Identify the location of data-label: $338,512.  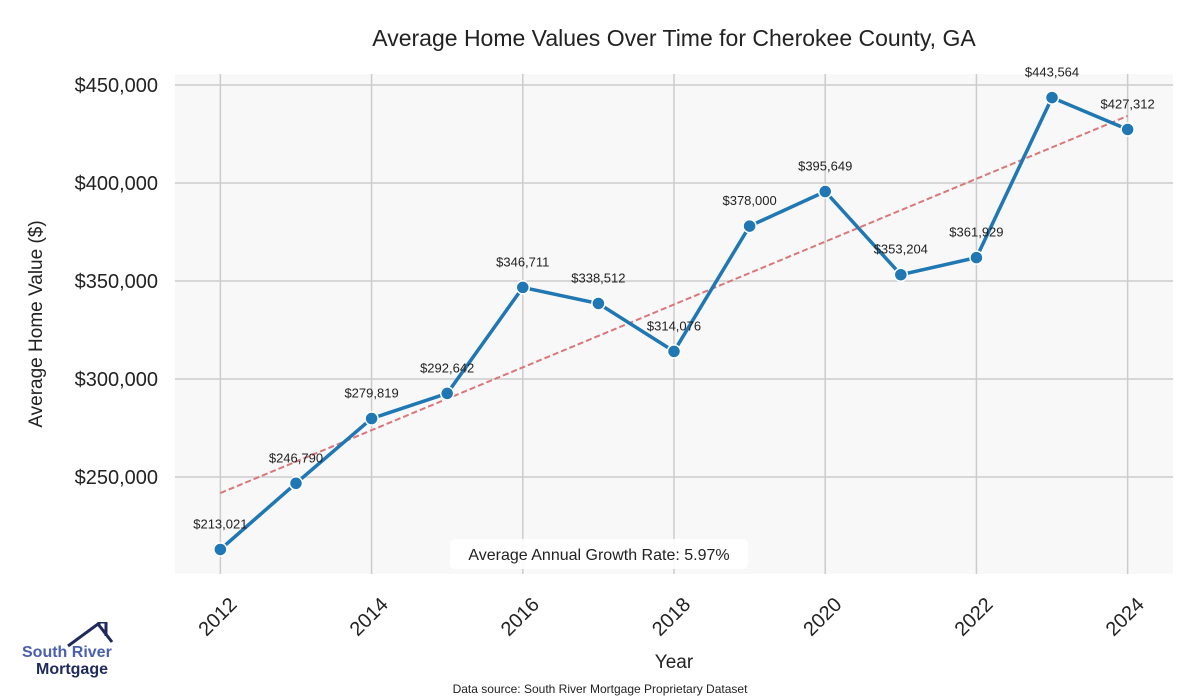
(598, 277).